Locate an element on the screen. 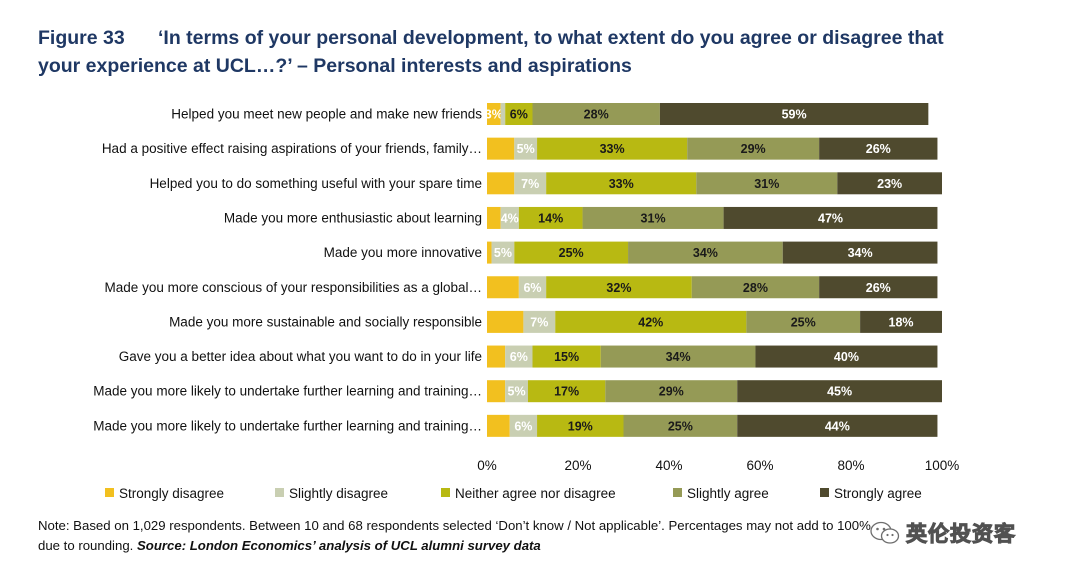 This screenshot has width=1080, height=579. data-label: 3% is located at coordinates (494, 115).